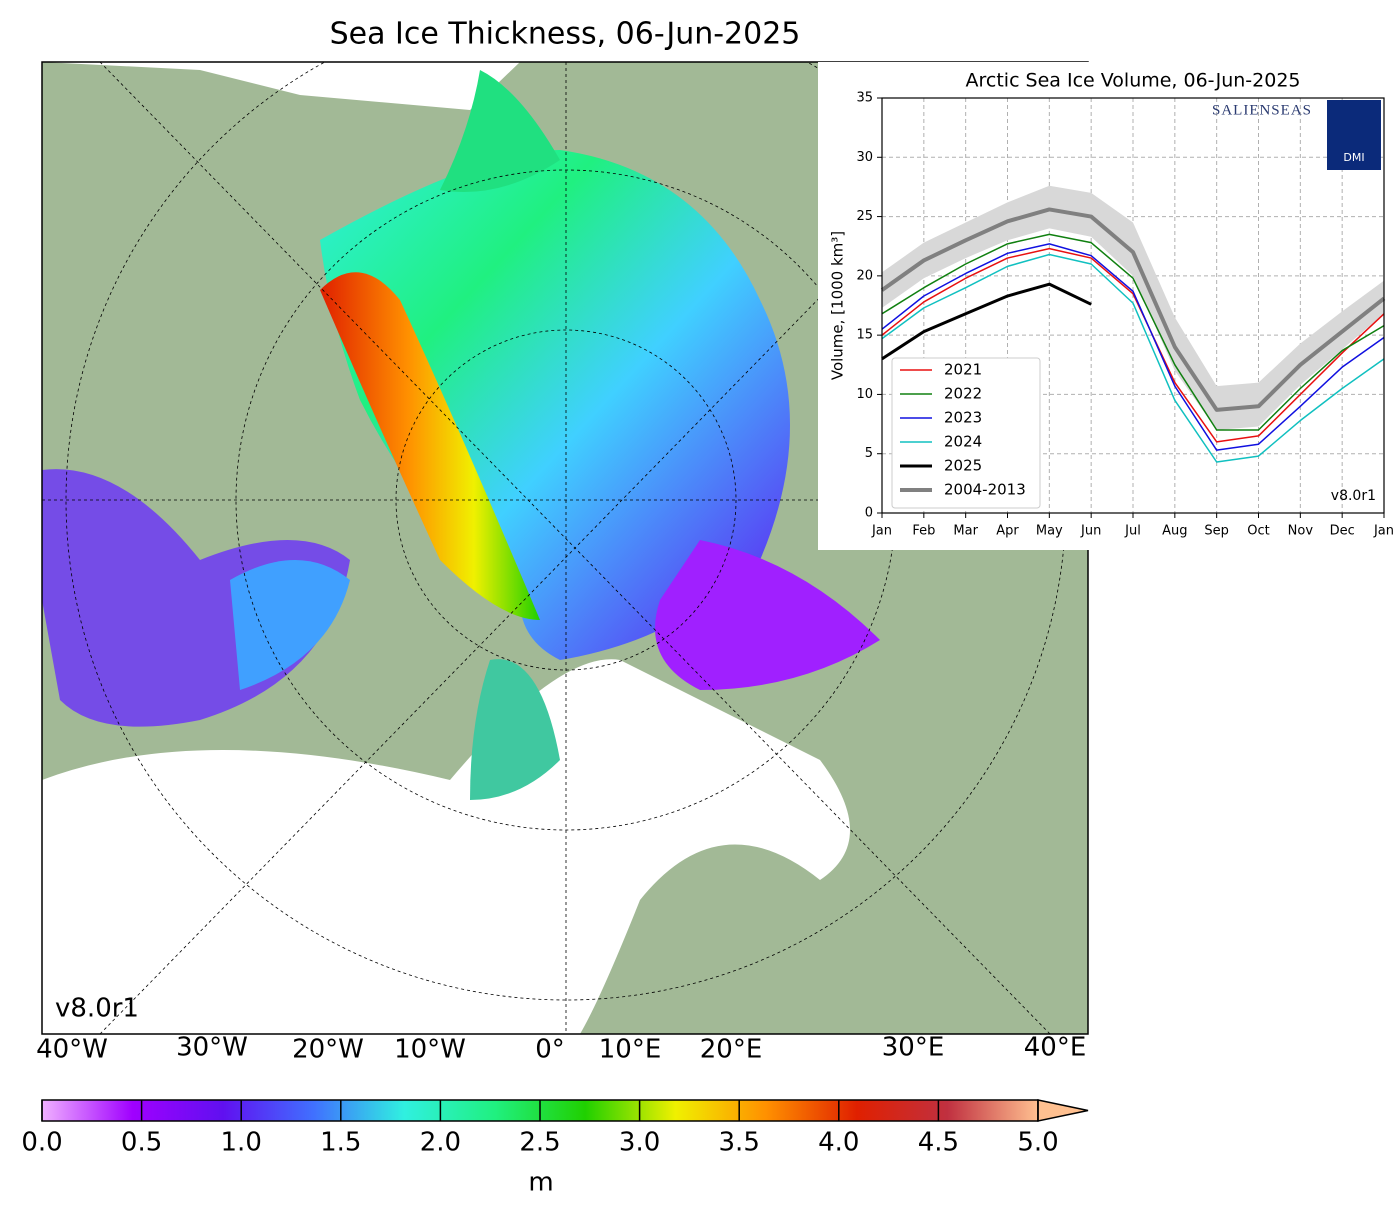  What do you see at coordinates (1216, 531) in the screenshot?
I see `x-tick-label: Sep` at bounding box center [1216, 531].